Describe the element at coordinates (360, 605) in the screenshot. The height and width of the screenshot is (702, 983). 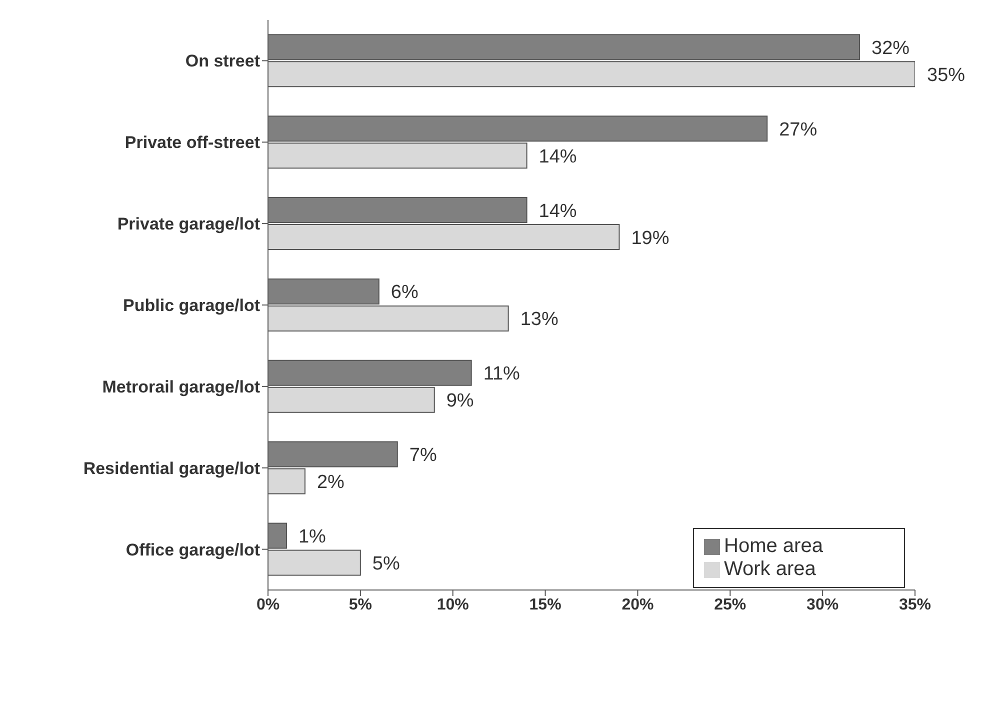
I see `x-tick-label: 5%` at that location.